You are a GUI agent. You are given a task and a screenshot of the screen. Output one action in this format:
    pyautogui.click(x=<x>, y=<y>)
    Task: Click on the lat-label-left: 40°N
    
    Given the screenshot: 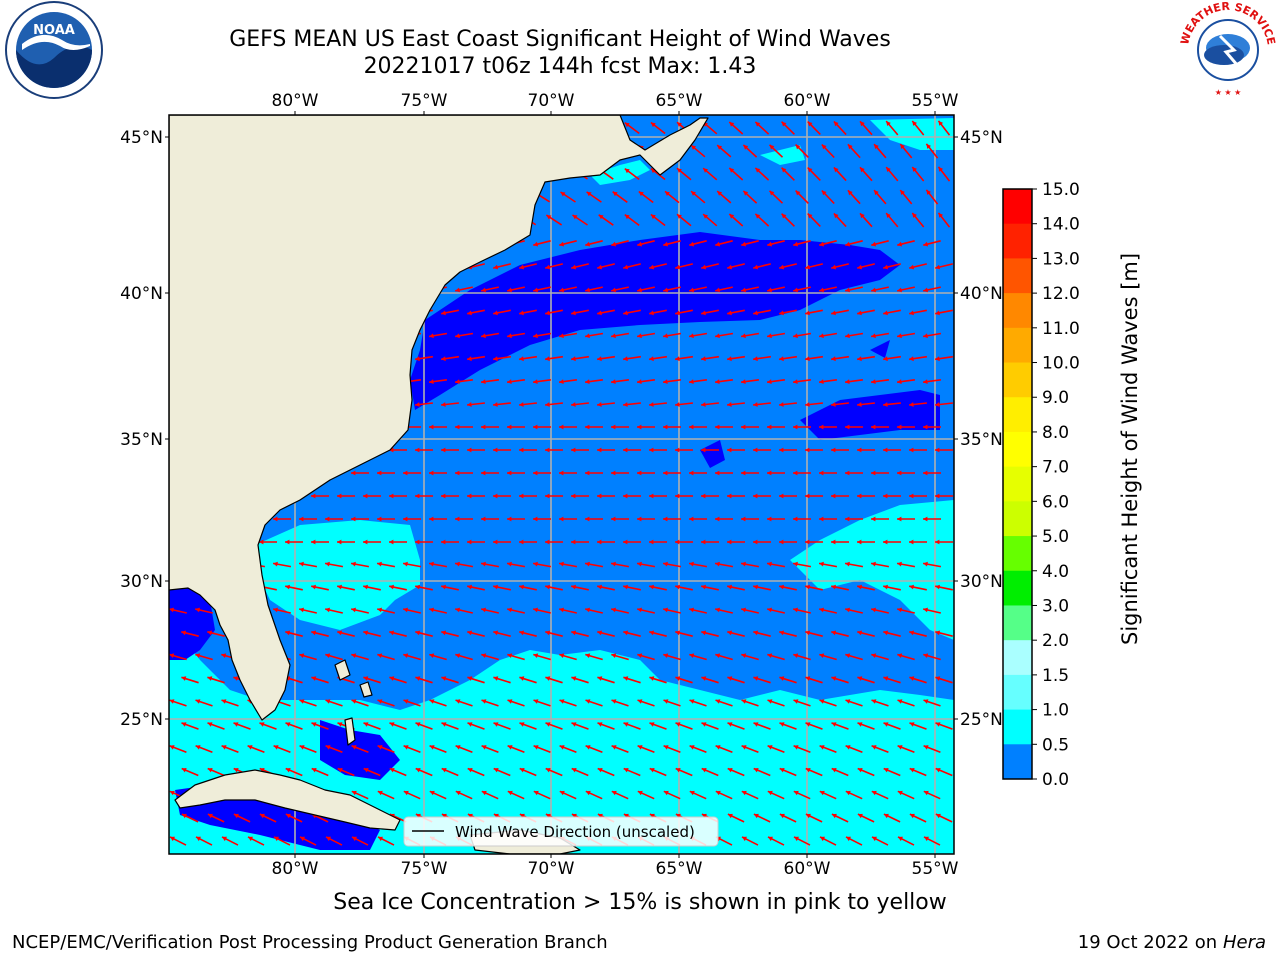 What is the action you would take?
    pyautogui.click(x=141, y=294)
    